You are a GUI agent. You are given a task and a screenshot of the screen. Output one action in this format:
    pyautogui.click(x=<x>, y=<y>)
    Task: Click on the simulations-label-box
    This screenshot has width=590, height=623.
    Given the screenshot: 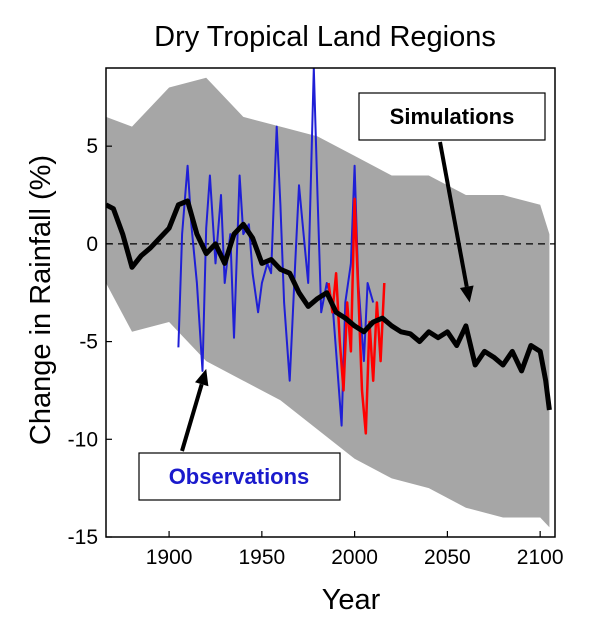 What is the action you would take?
    pyautogui.click(x=452, y=116)
    